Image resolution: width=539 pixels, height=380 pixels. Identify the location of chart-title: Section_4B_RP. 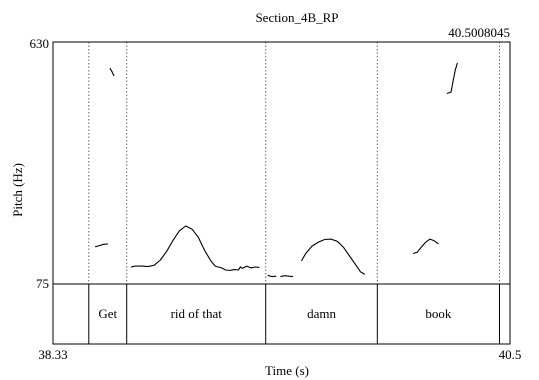
(296, 17).